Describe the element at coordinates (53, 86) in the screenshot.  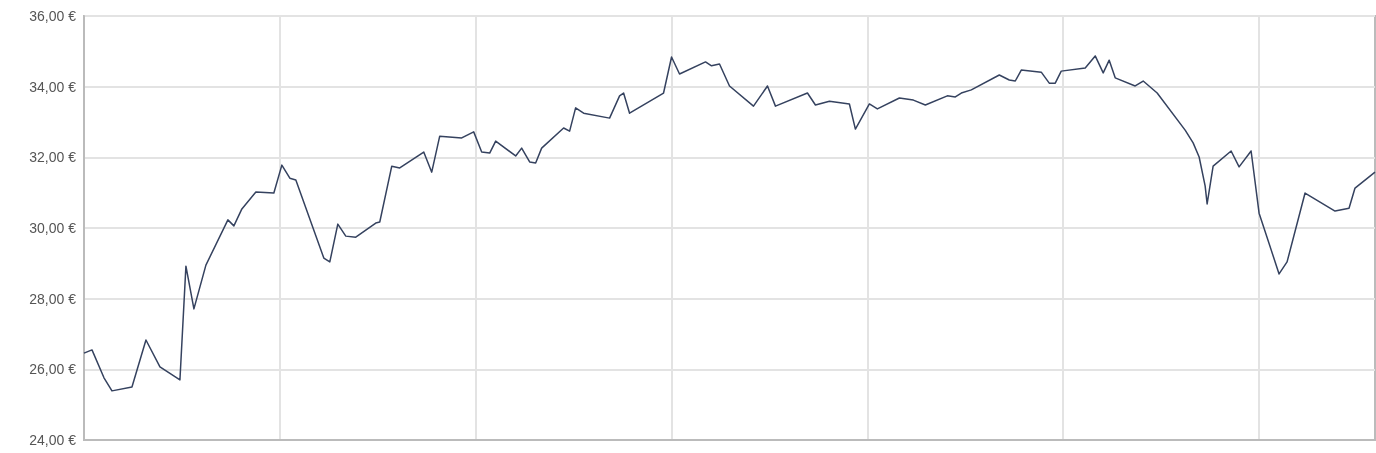
I see `y-tick-label: 34,00 €` at that location.